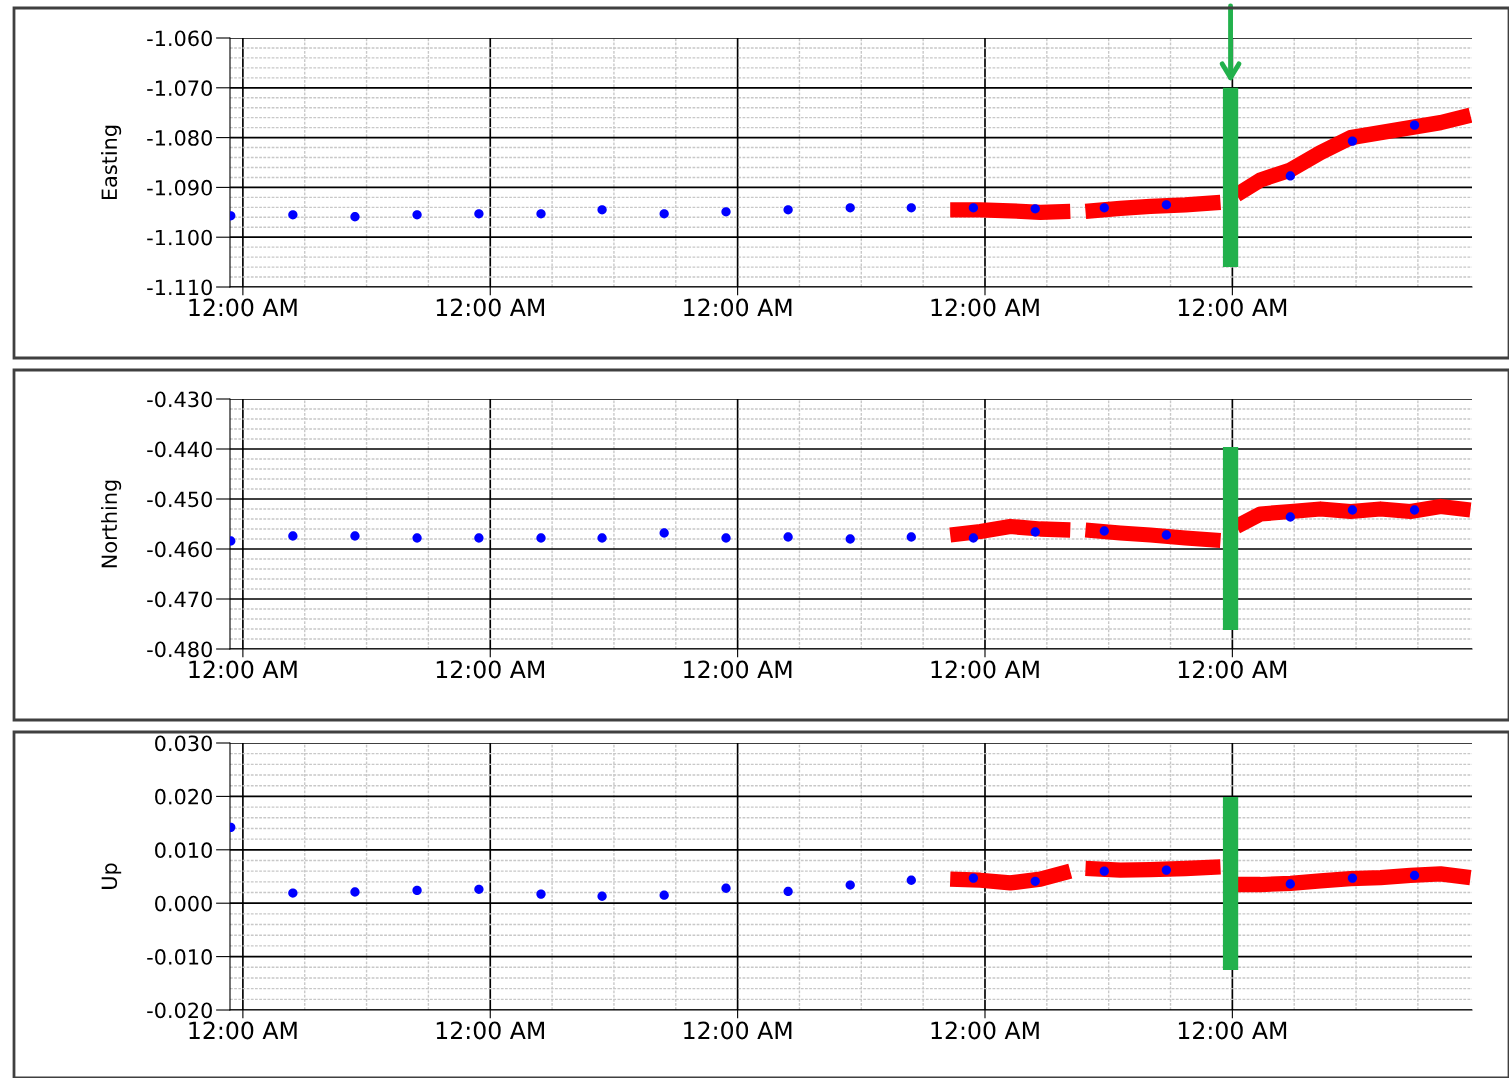 The image size is (1509, 1078). I want to click on y-tick-label: 0.010, so click(183, 850).